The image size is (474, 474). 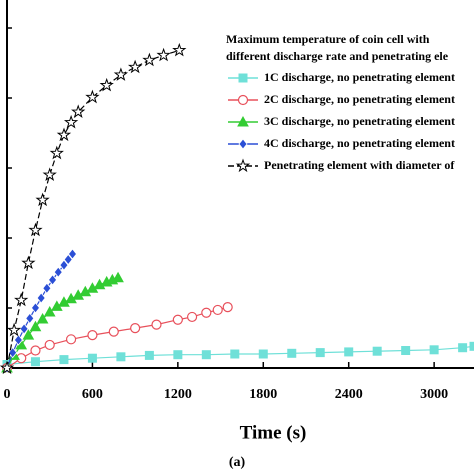 I want to click on x-tick-label: 0, so click(x=7, y=394).